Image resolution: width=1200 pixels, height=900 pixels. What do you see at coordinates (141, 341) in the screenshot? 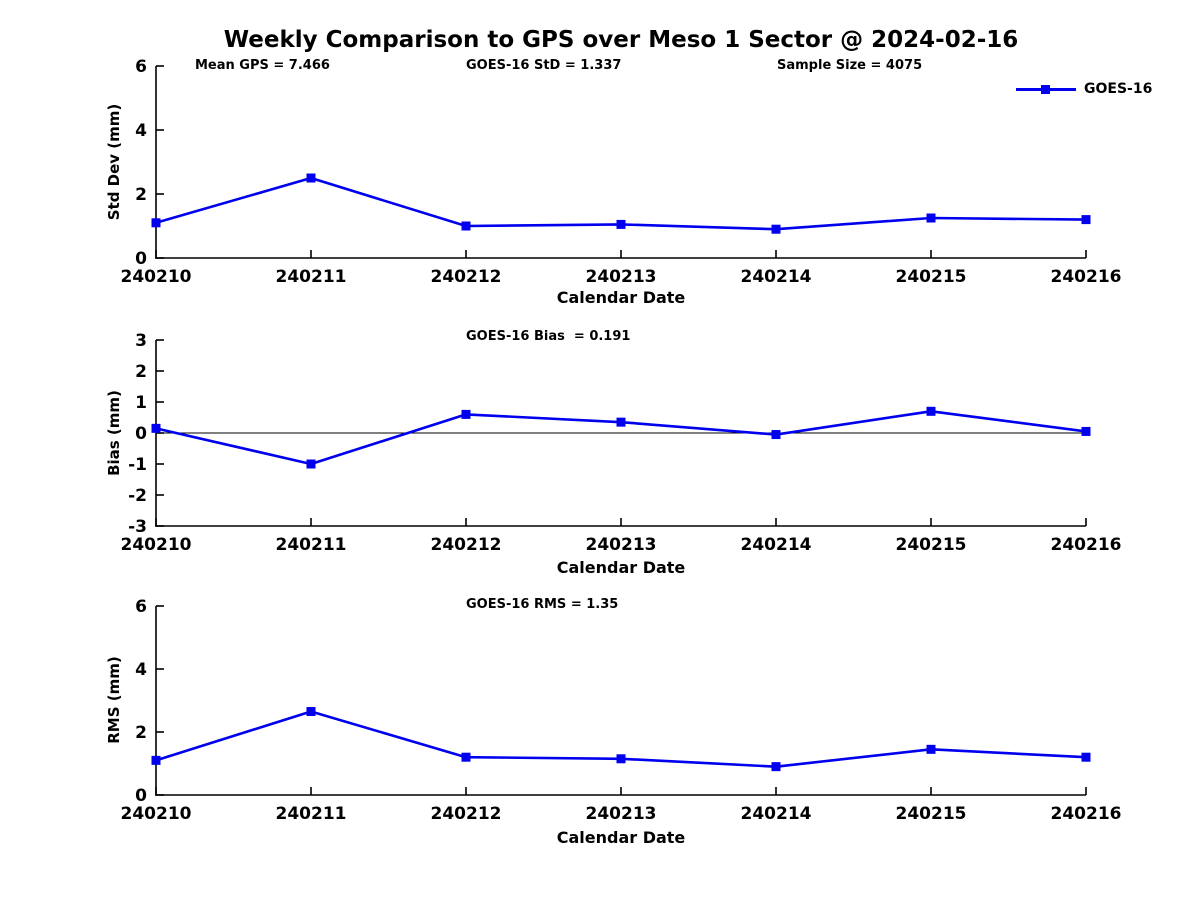
I see `y-tick-label: 3` at bounding box center [141, 341].